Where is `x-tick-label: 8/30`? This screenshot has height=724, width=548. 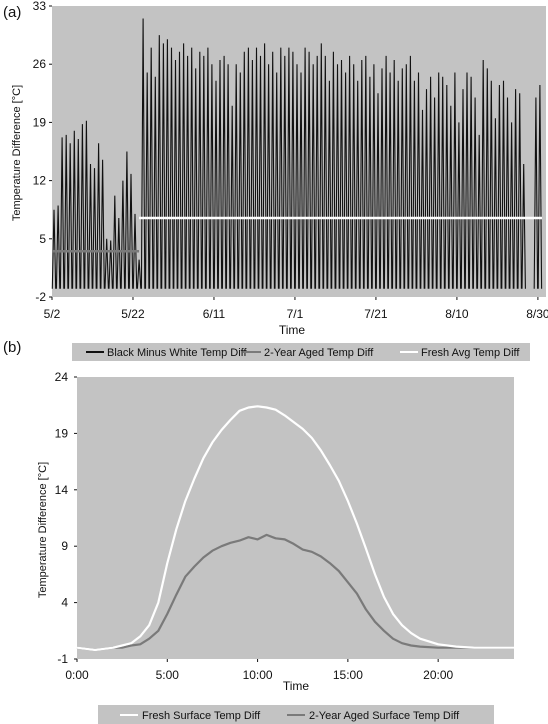
x-tick-label: 8/30 is located at coordinates (537, 314).